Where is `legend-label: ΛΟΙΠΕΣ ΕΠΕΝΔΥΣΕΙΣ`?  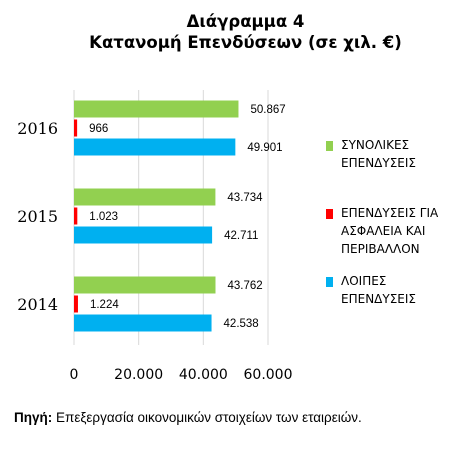 legend-label: ΛΟΙΠΕΣ ΕΠΕΝΔΥΣΕΙΣ is located at coordinates (378, 290).